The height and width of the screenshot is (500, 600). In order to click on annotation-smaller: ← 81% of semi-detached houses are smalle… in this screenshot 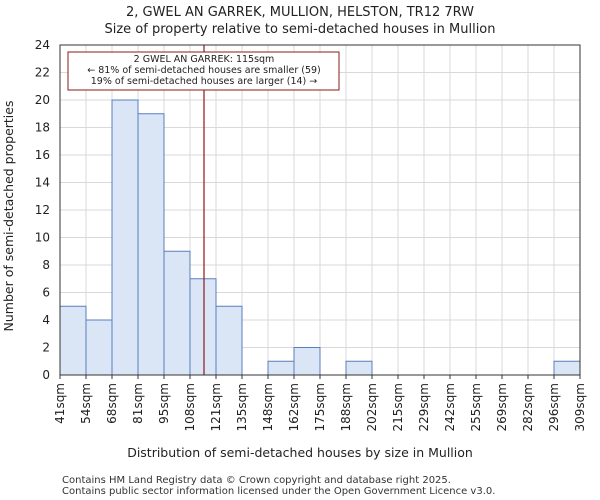, I will do `click(204, 70)`.